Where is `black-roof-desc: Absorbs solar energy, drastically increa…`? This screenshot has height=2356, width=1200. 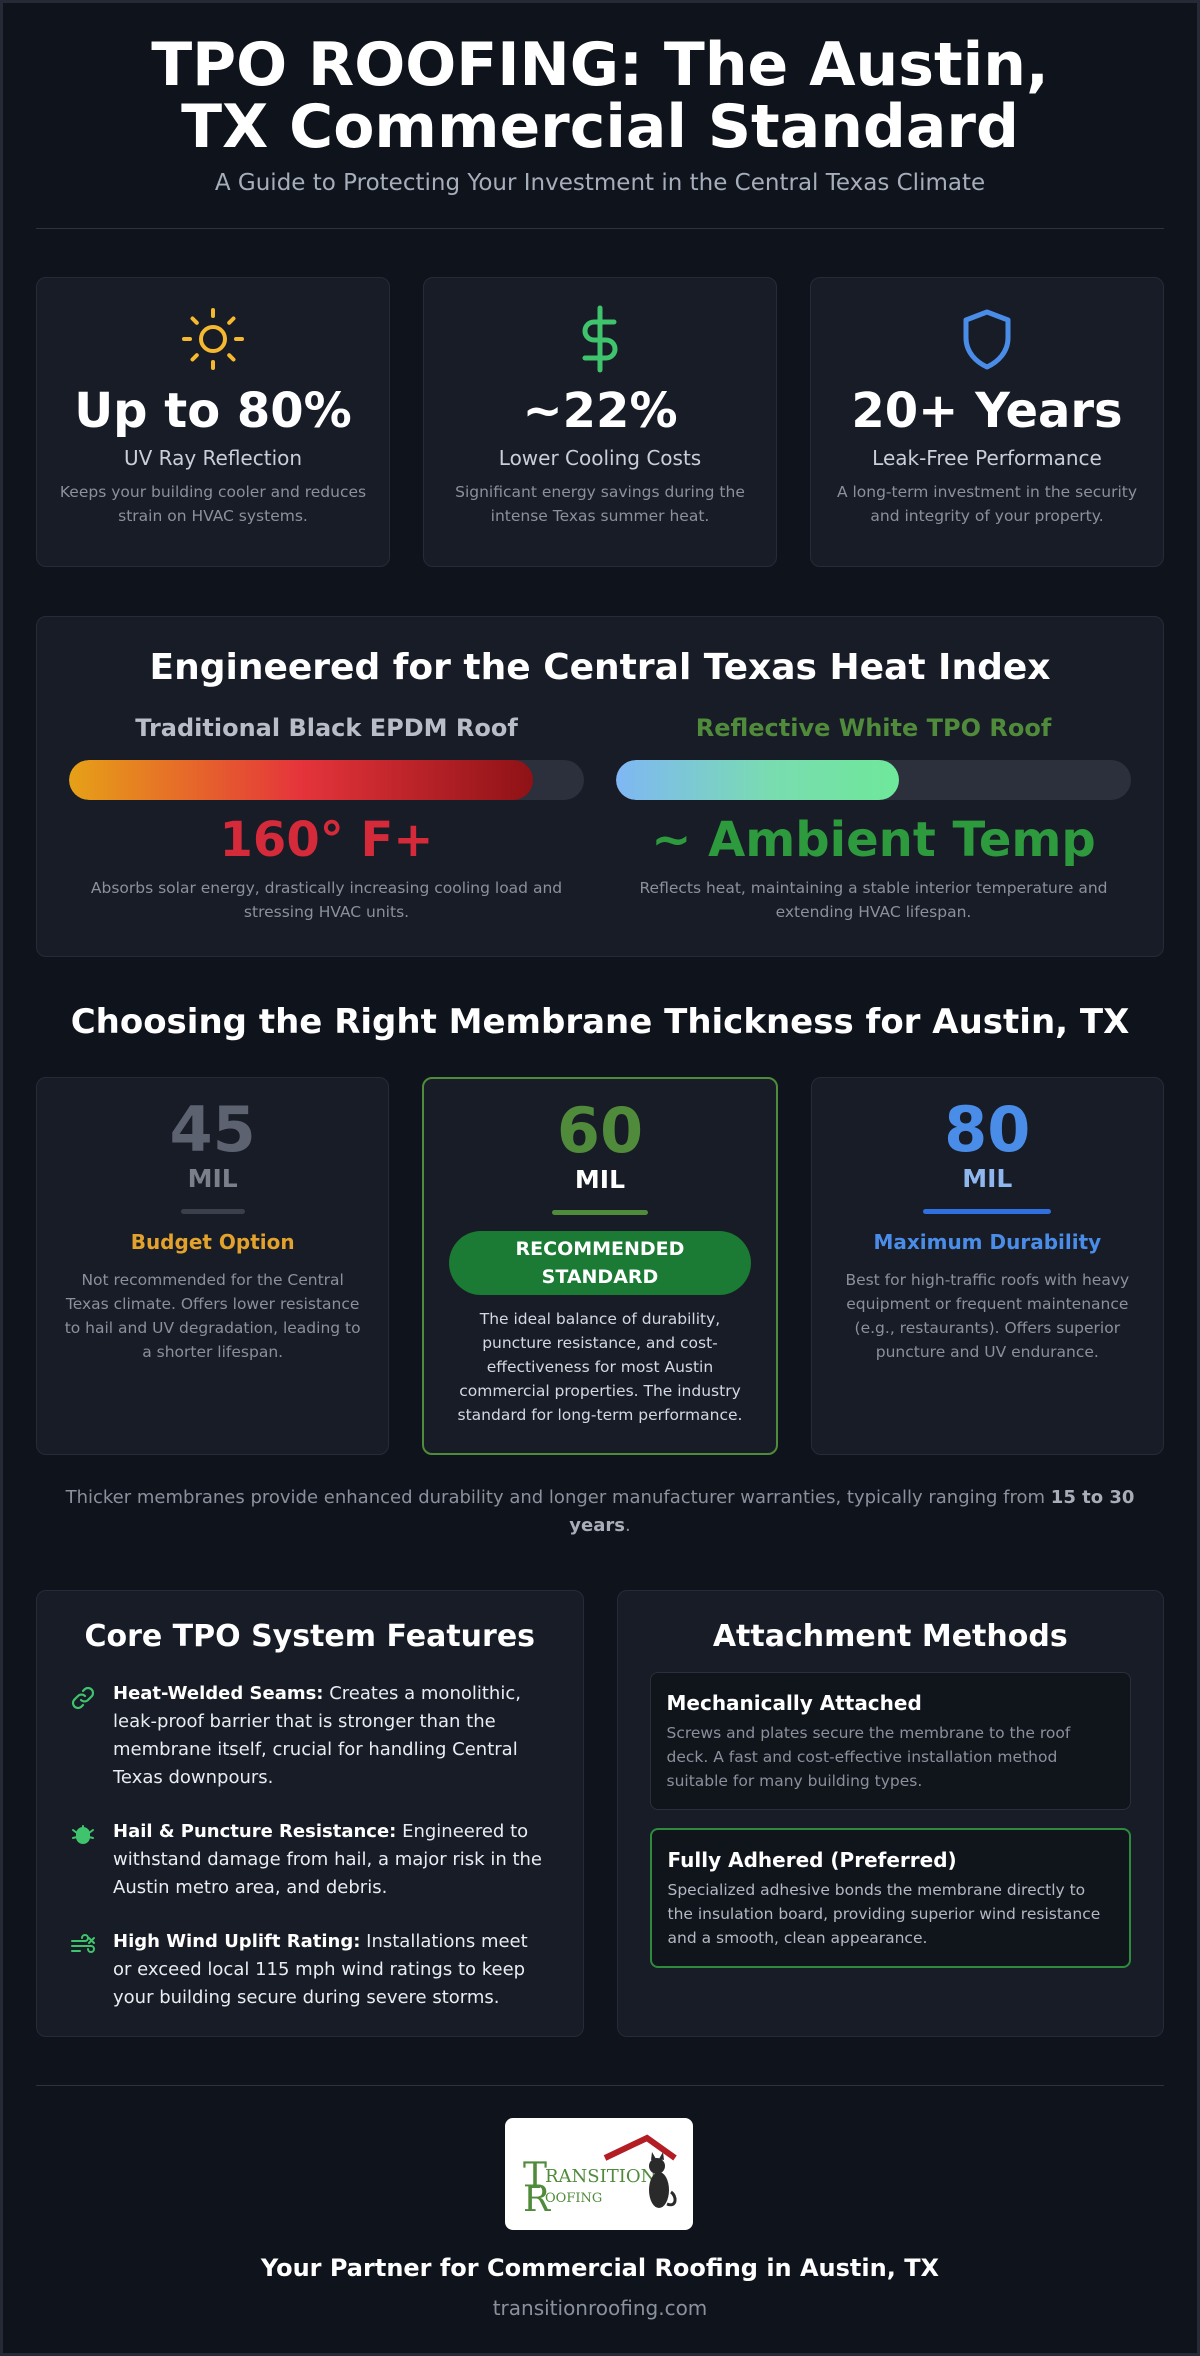
black-roof-desc: Absorbs solar energy, drastically increa… is located at coordinates (326, 900).